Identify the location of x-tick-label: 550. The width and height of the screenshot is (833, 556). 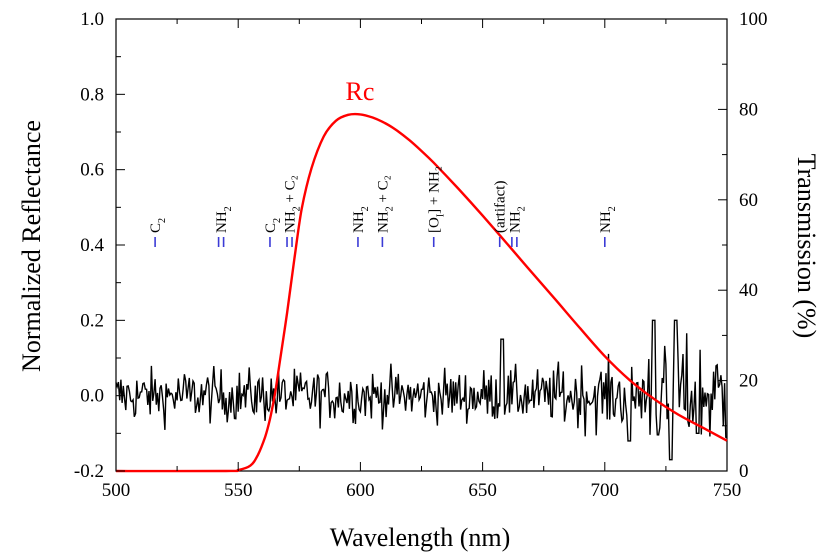
(238, 490).